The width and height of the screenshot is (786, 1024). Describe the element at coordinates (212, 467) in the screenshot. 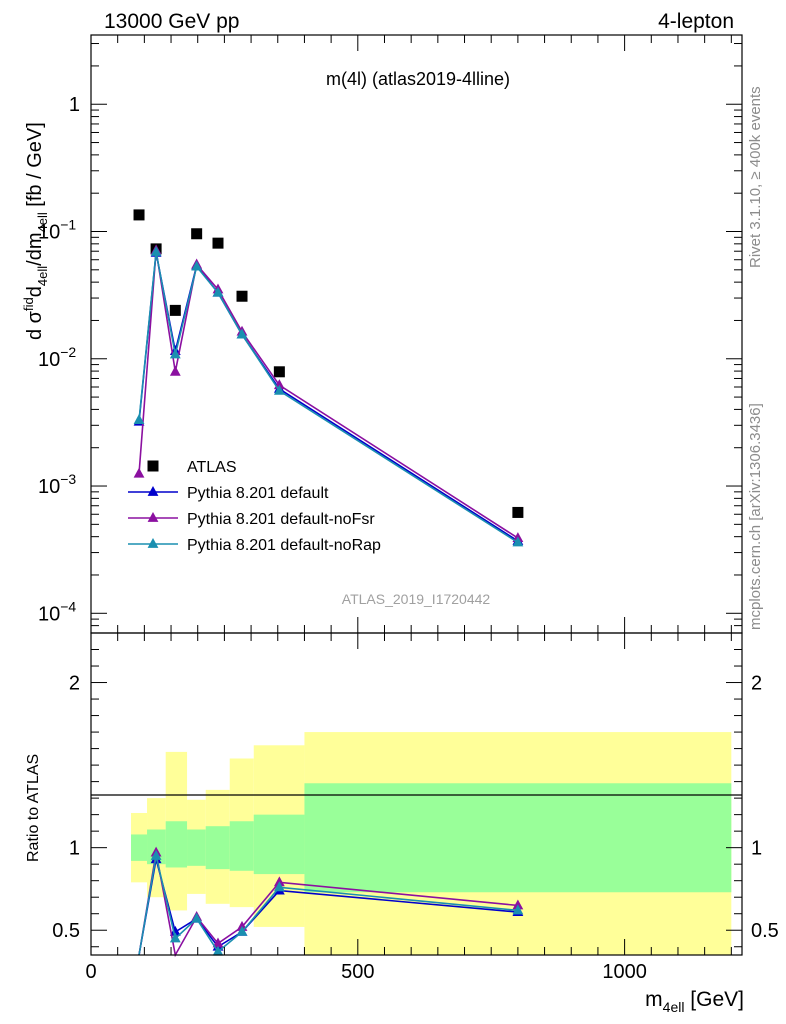

I see `legend-label: ATLAS` at that location.